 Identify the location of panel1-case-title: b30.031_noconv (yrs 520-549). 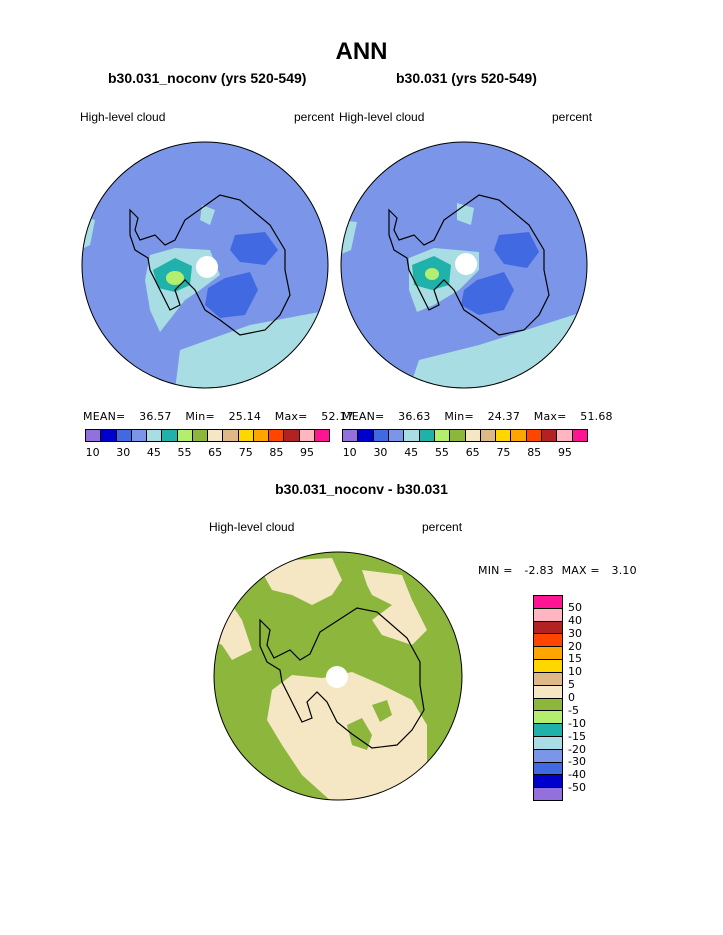
(207, 78).